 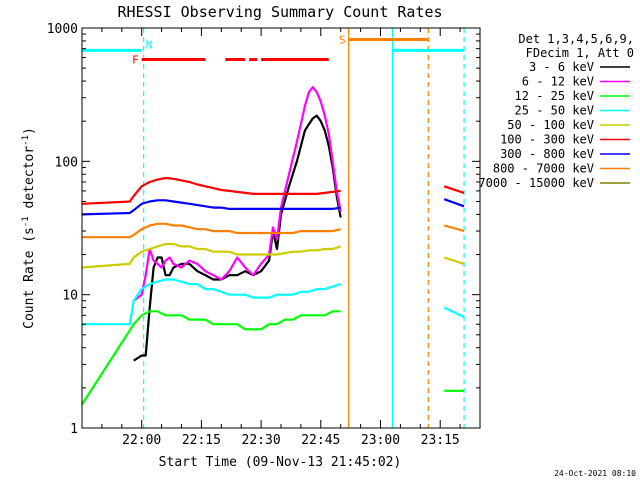 I want to click on y-tick-label: 1, so click(x=74, y=429).